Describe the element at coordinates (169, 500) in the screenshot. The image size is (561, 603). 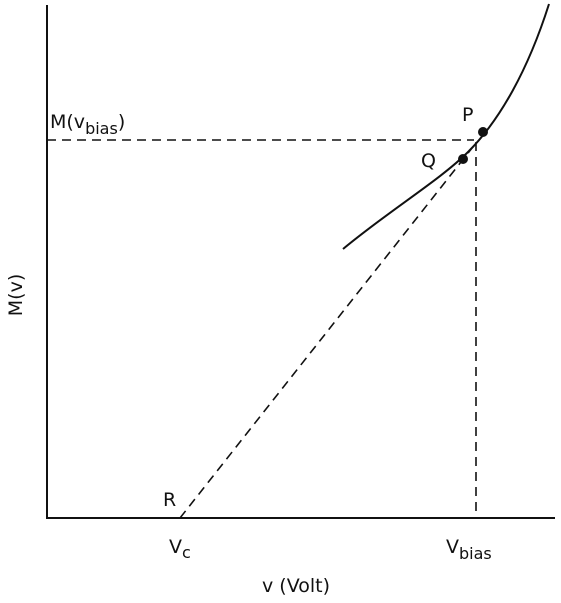
I see `label-r: R` at that location.